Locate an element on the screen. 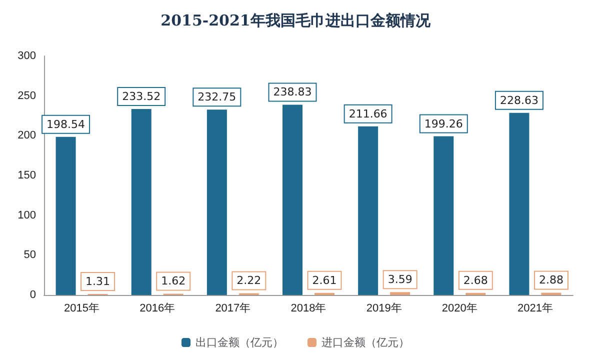 This screenshot has height=359, width=591. data-label: 232.75 is located at coordinates (217, 97).